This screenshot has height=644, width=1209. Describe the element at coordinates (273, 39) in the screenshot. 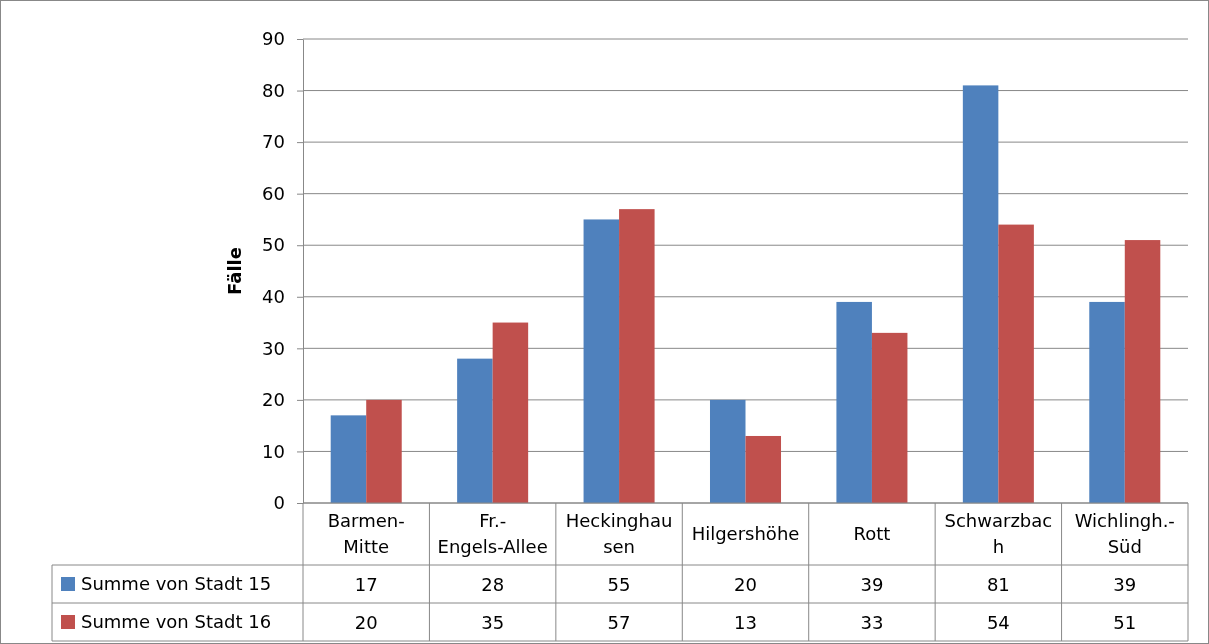

I see `y-tick-label: 90` at that location.